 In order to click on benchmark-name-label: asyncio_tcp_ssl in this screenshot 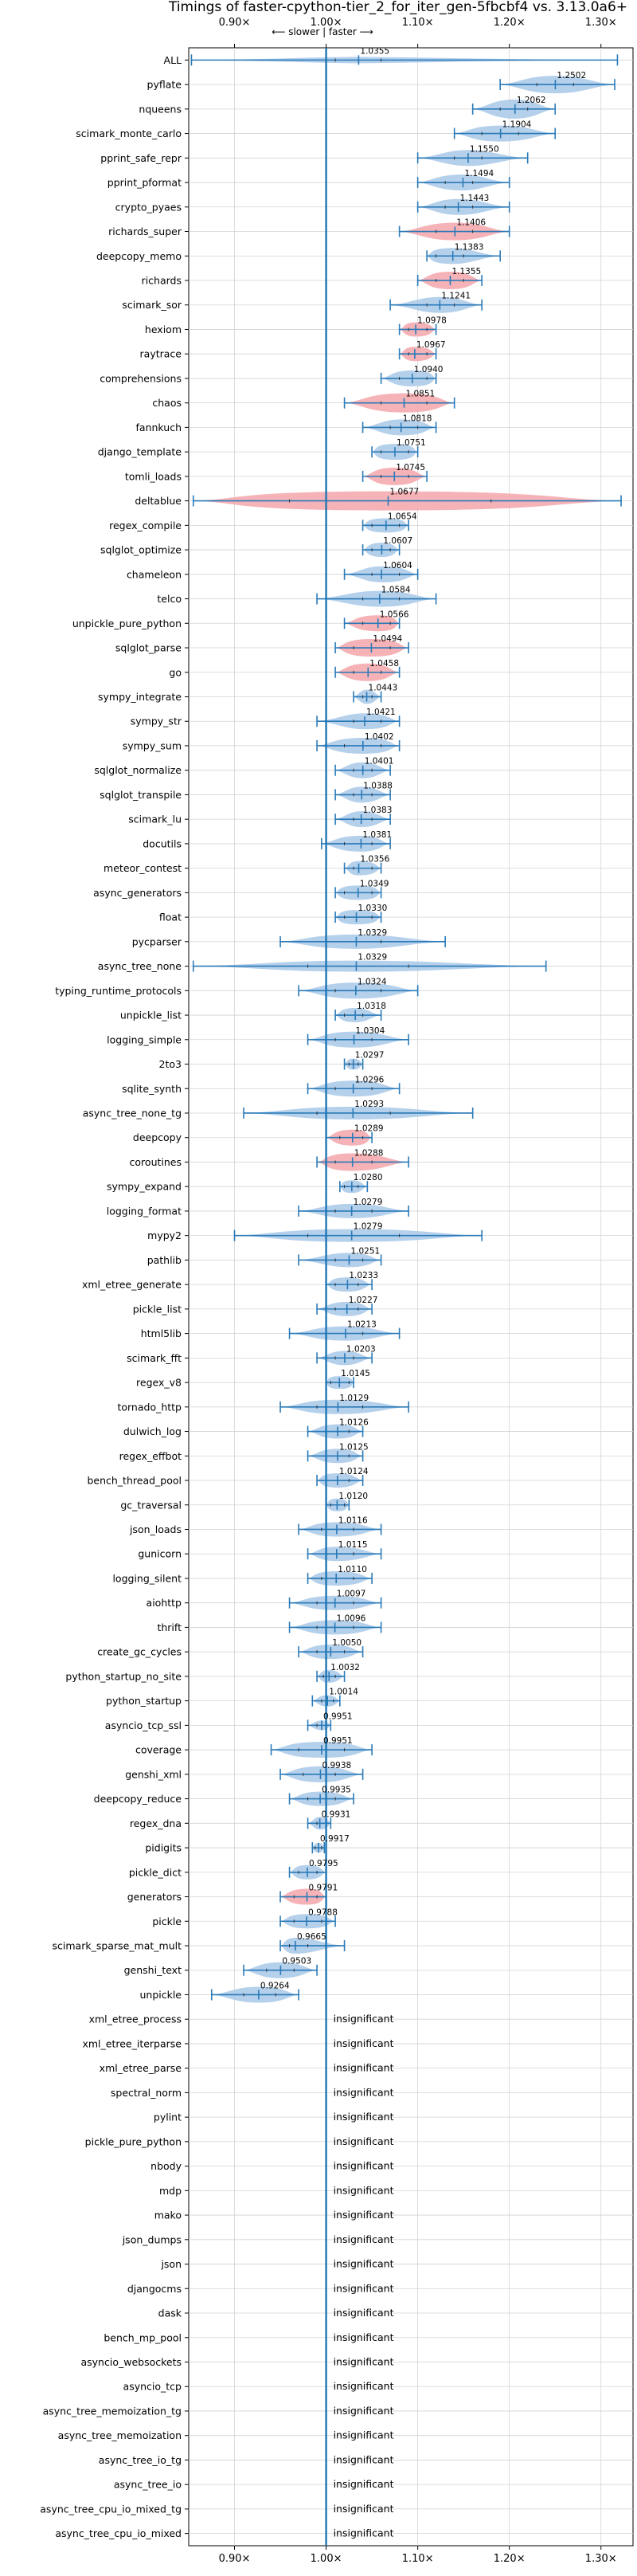, I will do `click(143, 1725)`.